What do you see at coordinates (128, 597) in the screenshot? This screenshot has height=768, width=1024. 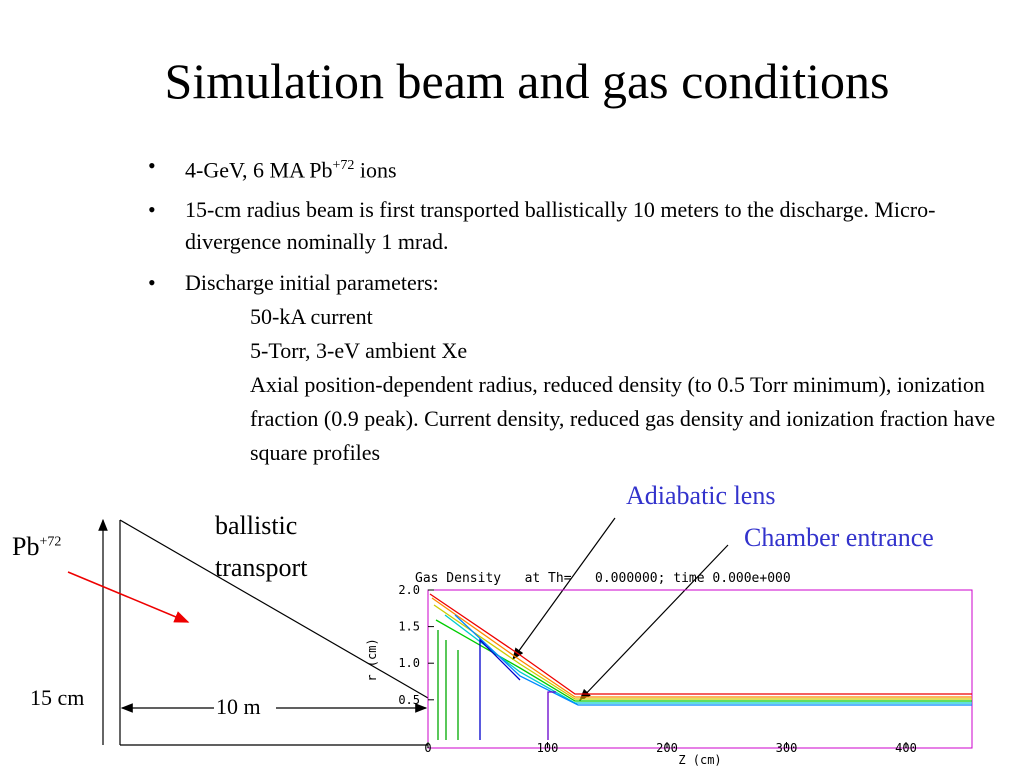 I see `beam-arrow` at bounding box center [128, 597].